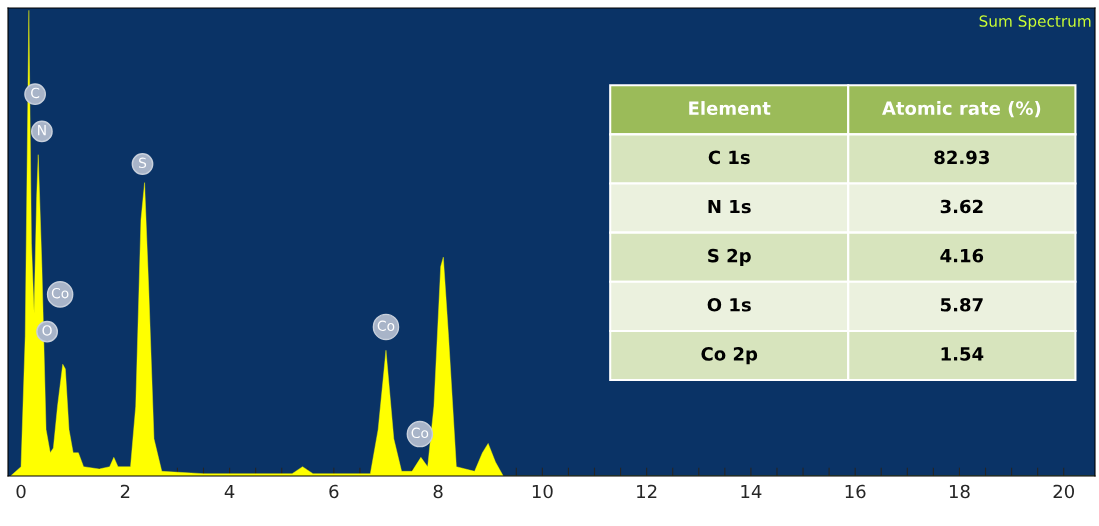  I want to click on x-tick-label: 2, so click(125, 491).